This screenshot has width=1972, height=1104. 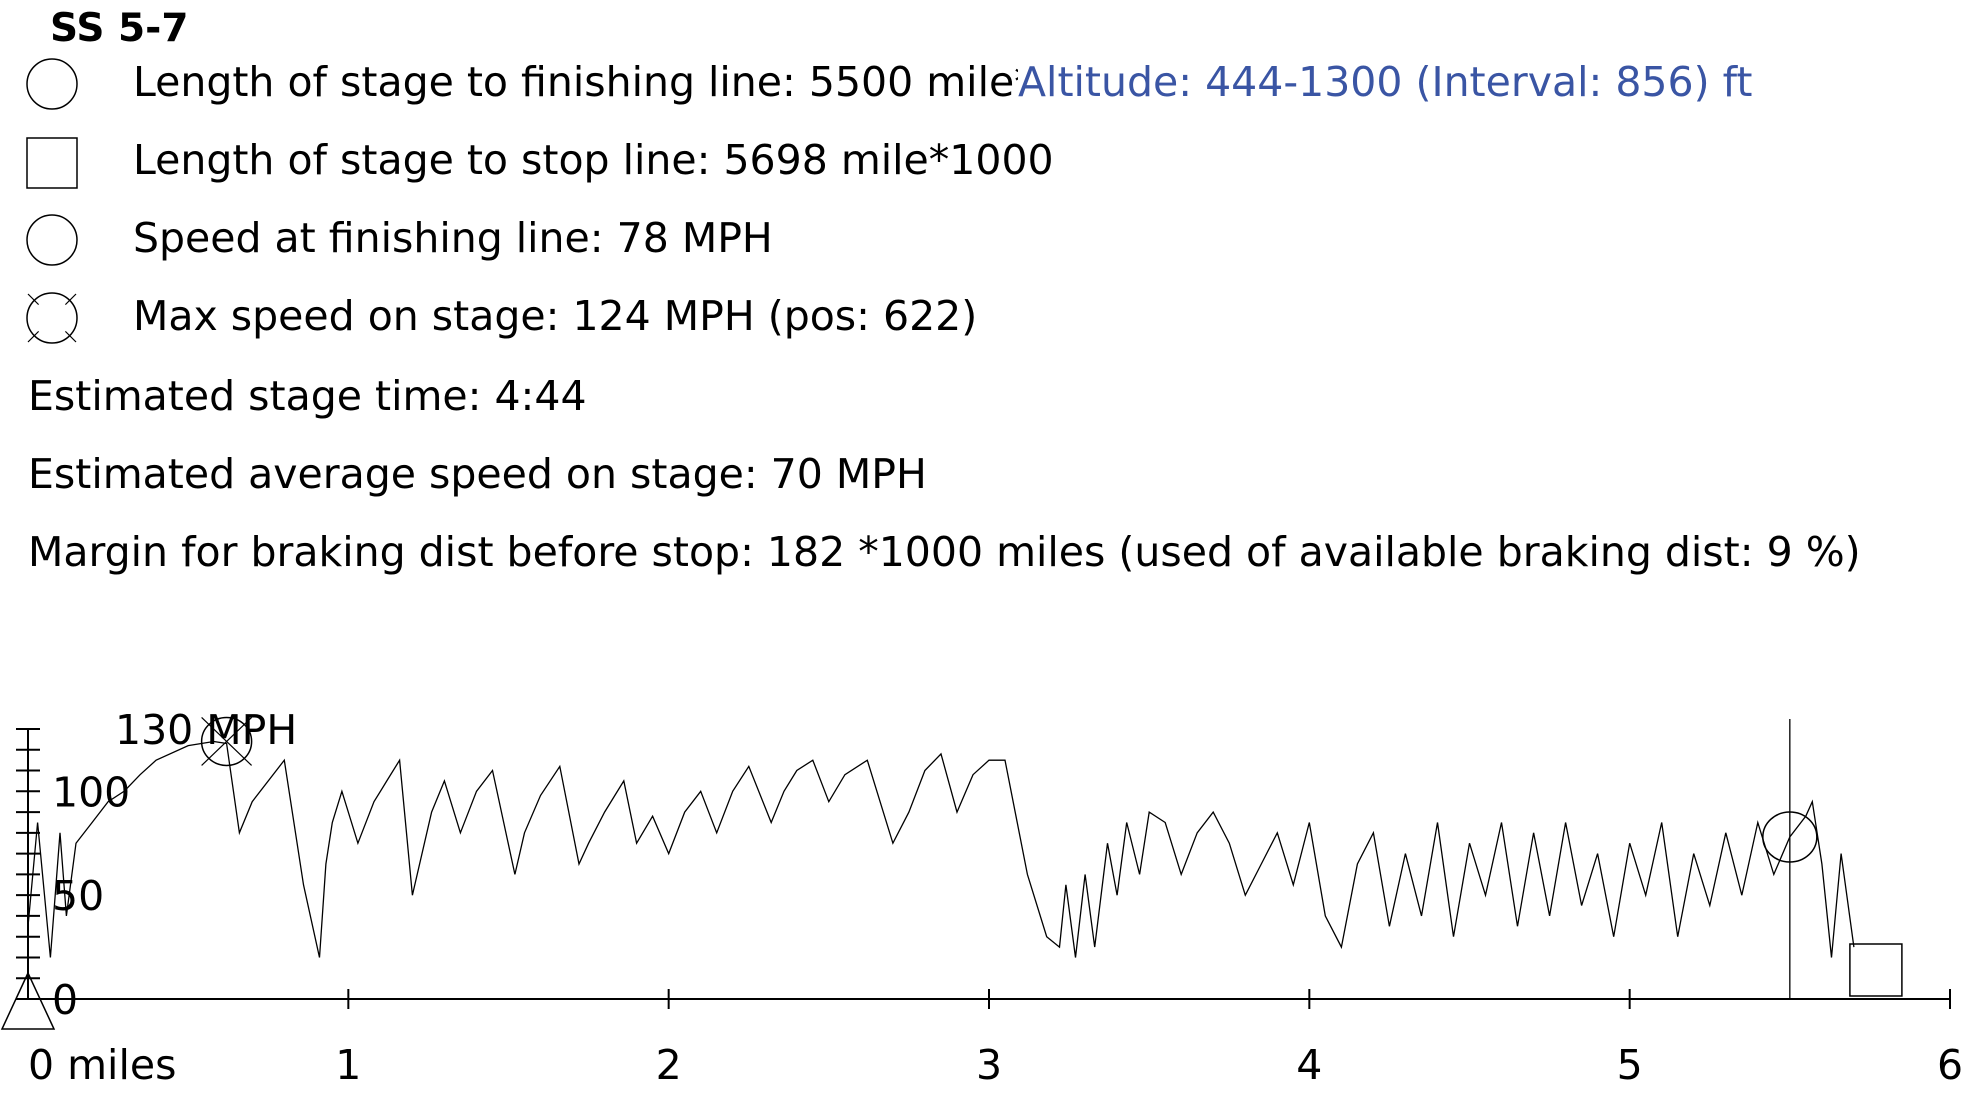 I want to click on y-tick-label: 130 MPH, so click(x=206, y=730).